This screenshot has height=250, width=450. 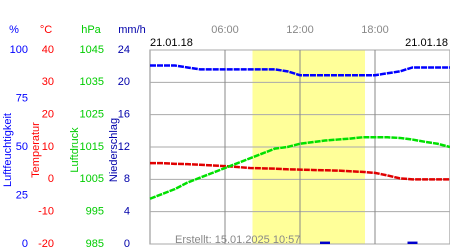 What do you see at coordinates (14, 30) in the screenshot?
I see `axis-unit: %` at bounding box center [14, 30].